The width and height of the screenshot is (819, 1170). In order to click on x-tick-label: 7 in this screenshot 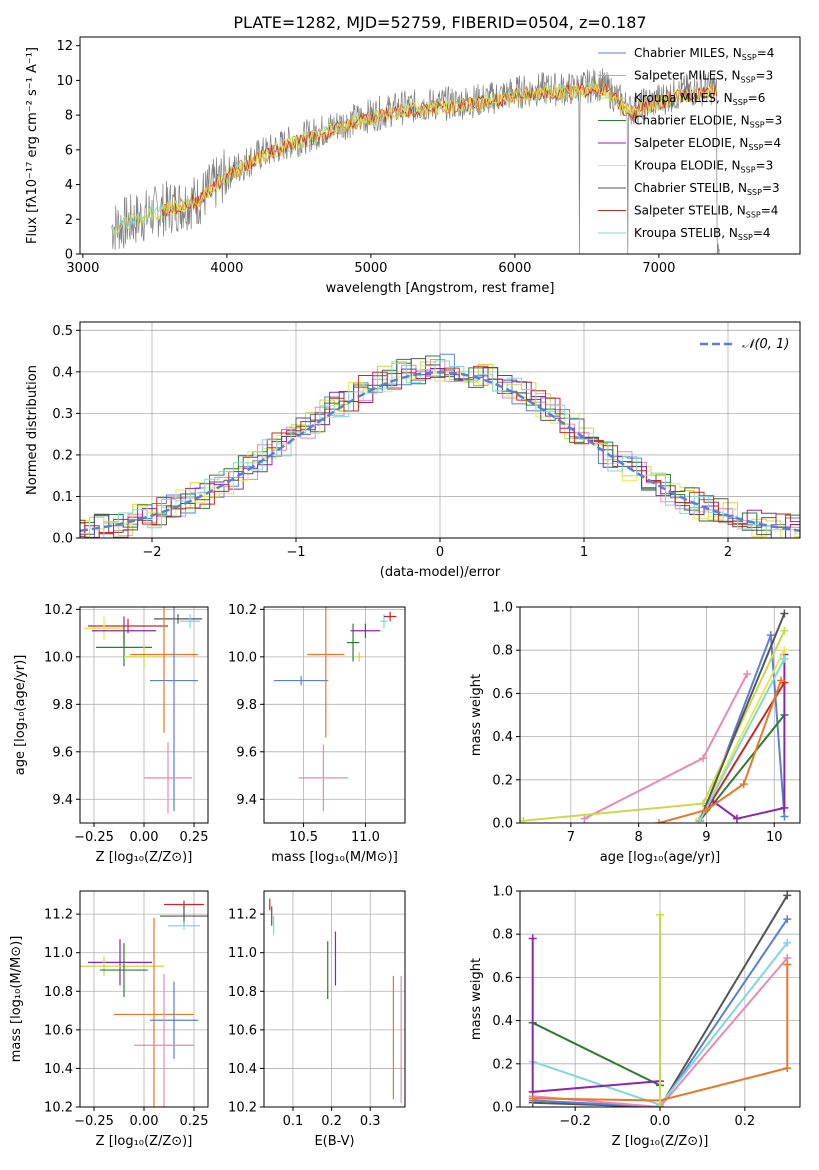, I will do `click(571, 837)`.